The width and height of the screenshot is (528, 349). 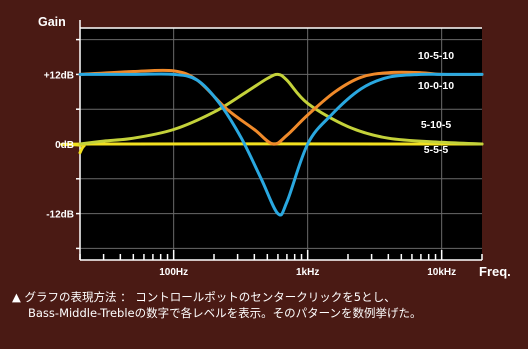 What do you see at coordinates (52, 22) in the screenshot?
I see `y-axis-title: Gain` at bounding box center [52, 22].